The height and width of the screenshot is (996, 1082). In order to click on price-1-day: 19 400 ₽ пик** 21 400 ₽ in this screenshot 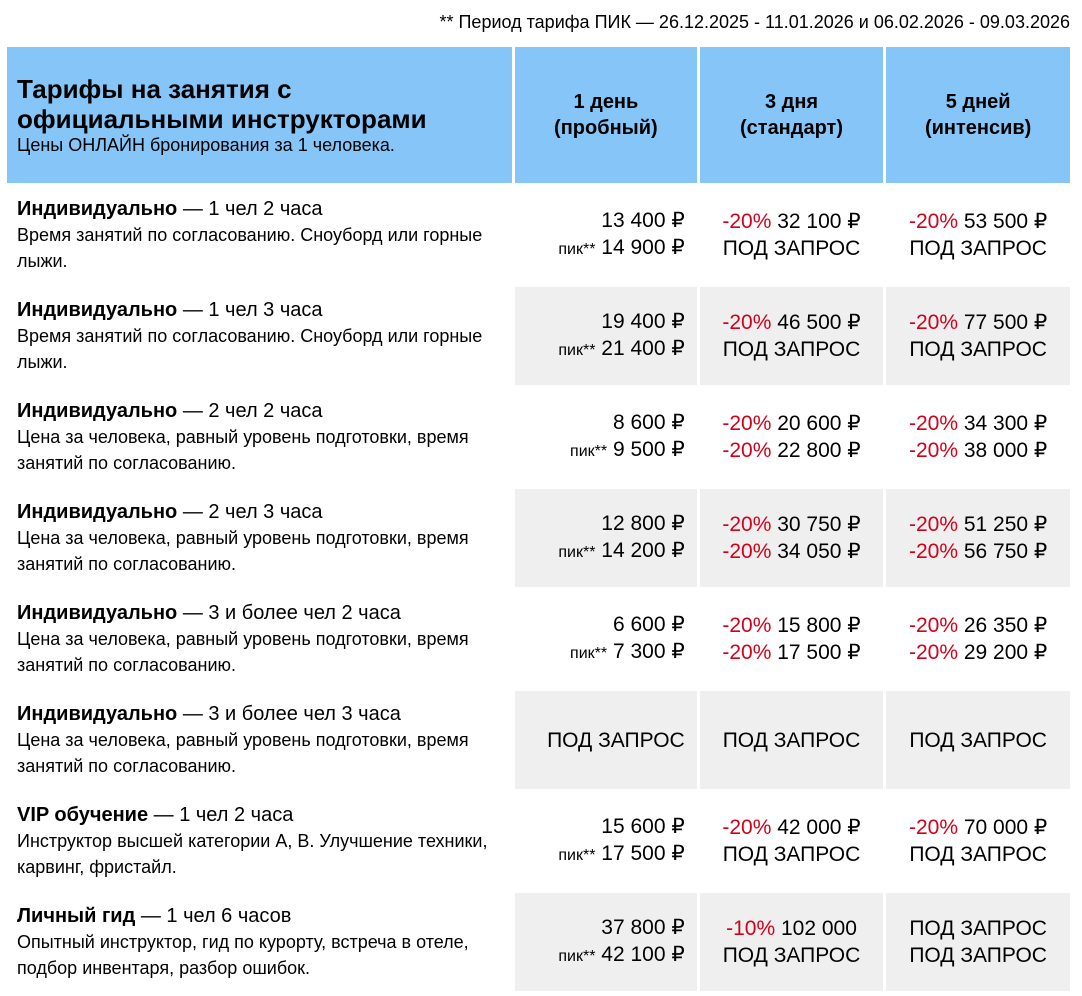, I will do `click(606, 336)`.